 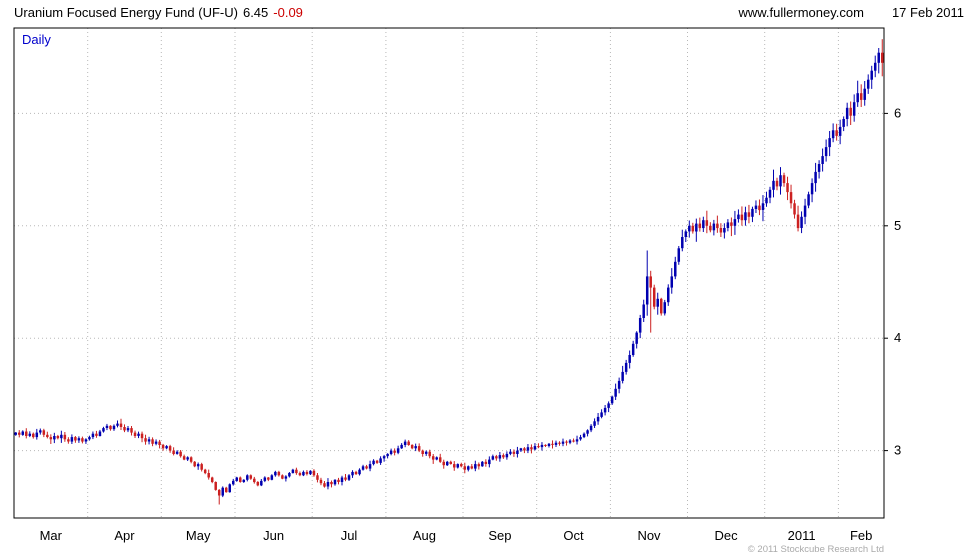 I want to click on y-axis-label: 3, so click(x=897, y=450).